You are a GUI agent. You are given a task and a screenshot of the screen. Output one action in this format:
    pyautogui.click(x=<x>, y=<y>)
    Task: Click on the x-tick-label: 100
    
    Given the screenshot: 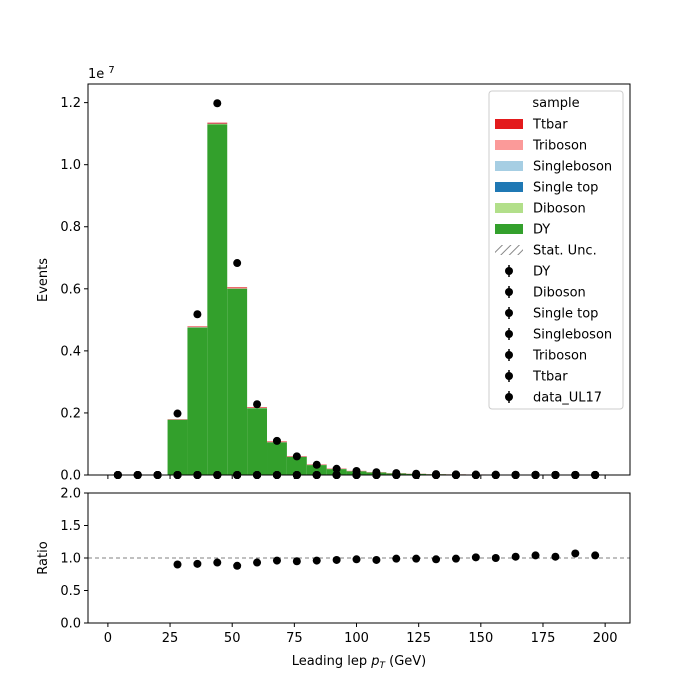 What is the action you would take?
    pyautogui.click(x=356, y=638)
    